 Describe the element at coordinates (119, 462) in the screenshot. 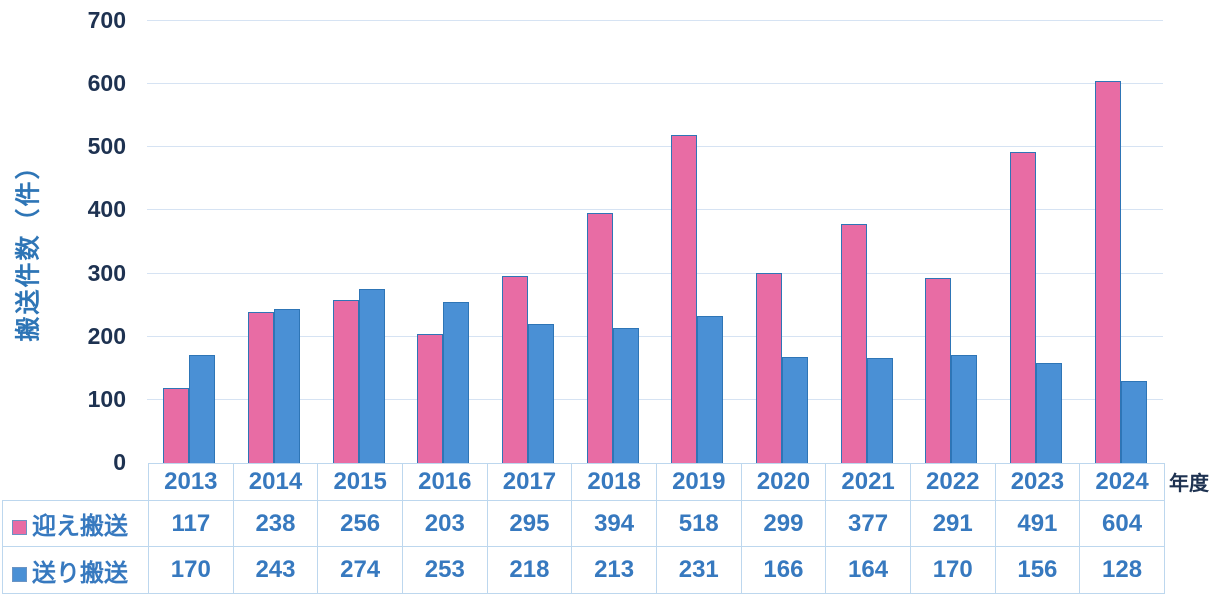

I see `y-tick-label-0: 0` at that location.